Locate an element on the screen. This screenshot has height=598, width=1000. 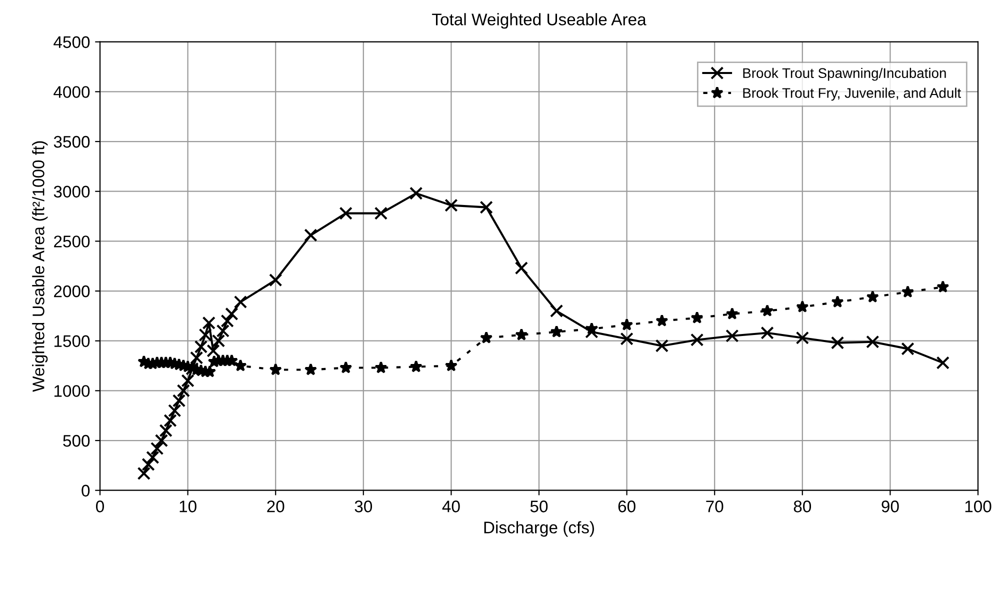
x-tick-label: 90 is located at coordinates (890, 506).